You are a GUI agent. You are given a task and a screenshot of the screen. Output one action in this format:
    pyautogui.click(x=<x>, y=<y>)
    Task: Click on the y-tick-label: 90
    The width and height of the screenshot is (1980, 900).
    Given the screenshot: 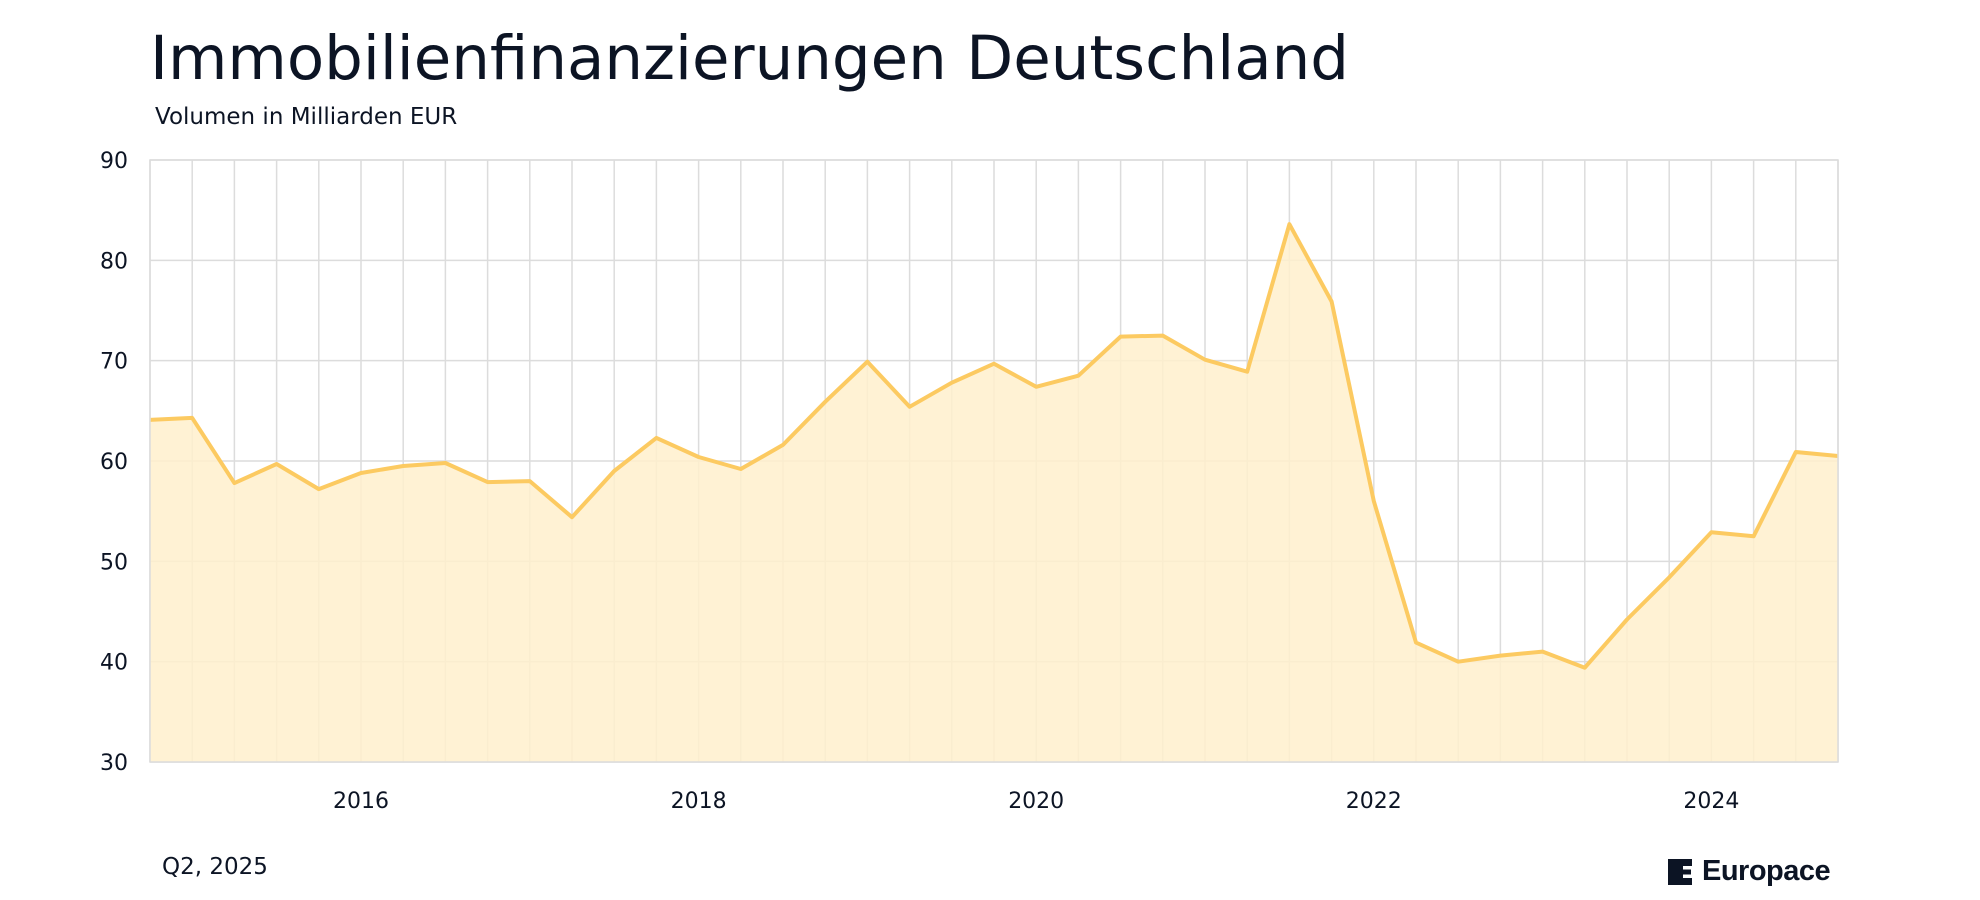 What is the action you would take?
    pyautogui.click(x=114, y=161)
    